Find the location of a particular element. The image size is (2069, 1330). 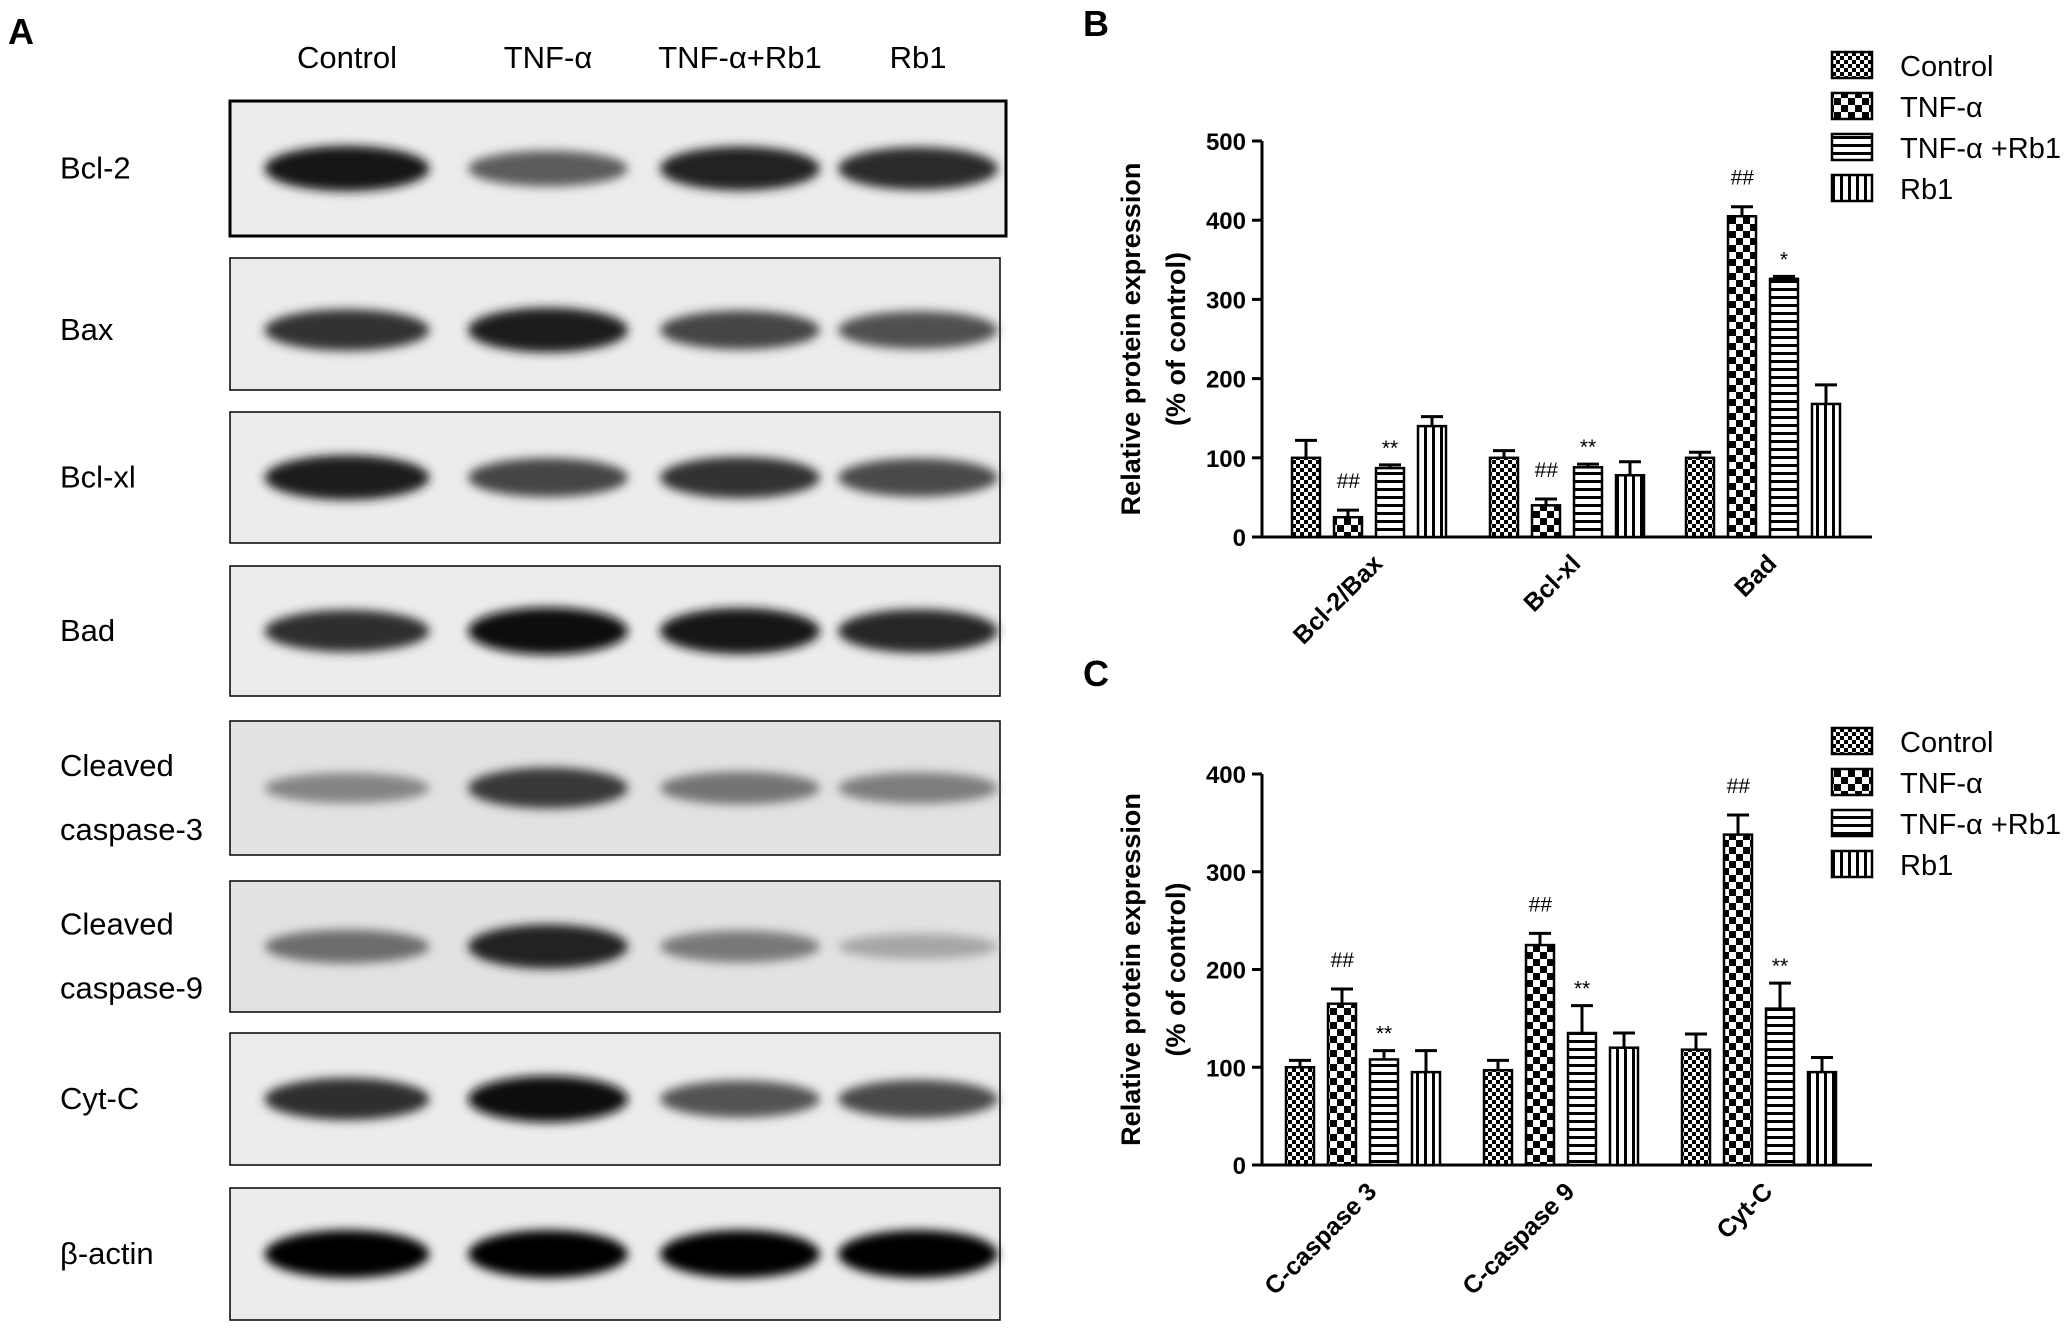

blot-label: Bax is located at coordinates (87, 329).